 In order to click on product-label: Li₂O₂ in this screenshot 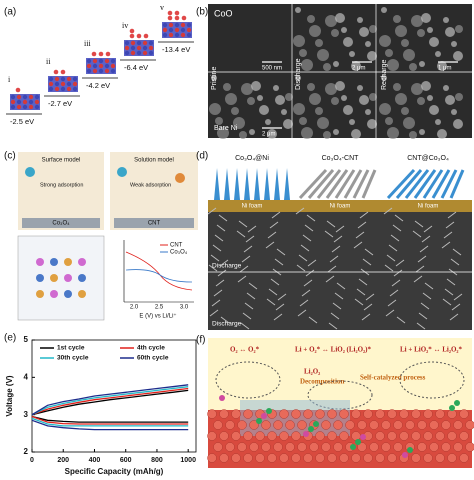, I will do `click(312, 372)`.